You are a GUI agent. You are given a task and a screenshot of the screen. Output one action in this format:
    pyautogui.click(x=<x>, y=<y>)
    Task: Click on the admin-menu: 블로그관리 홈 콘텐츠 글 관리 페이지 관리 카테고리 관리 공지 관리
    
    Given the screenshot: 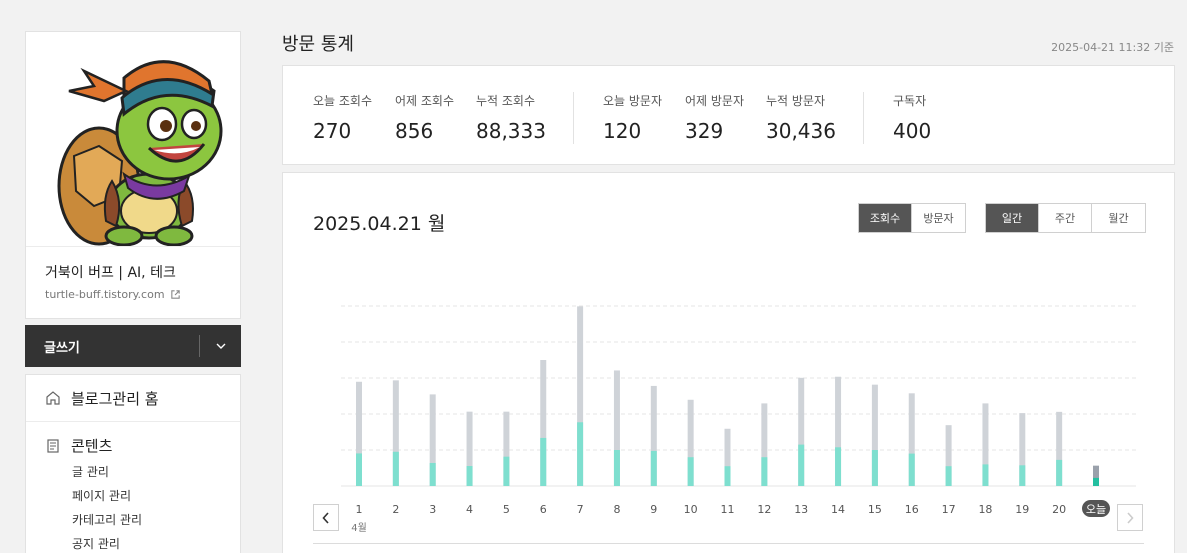 What is the action you would take?
    pyautogui.click(x=133, y=463)
    